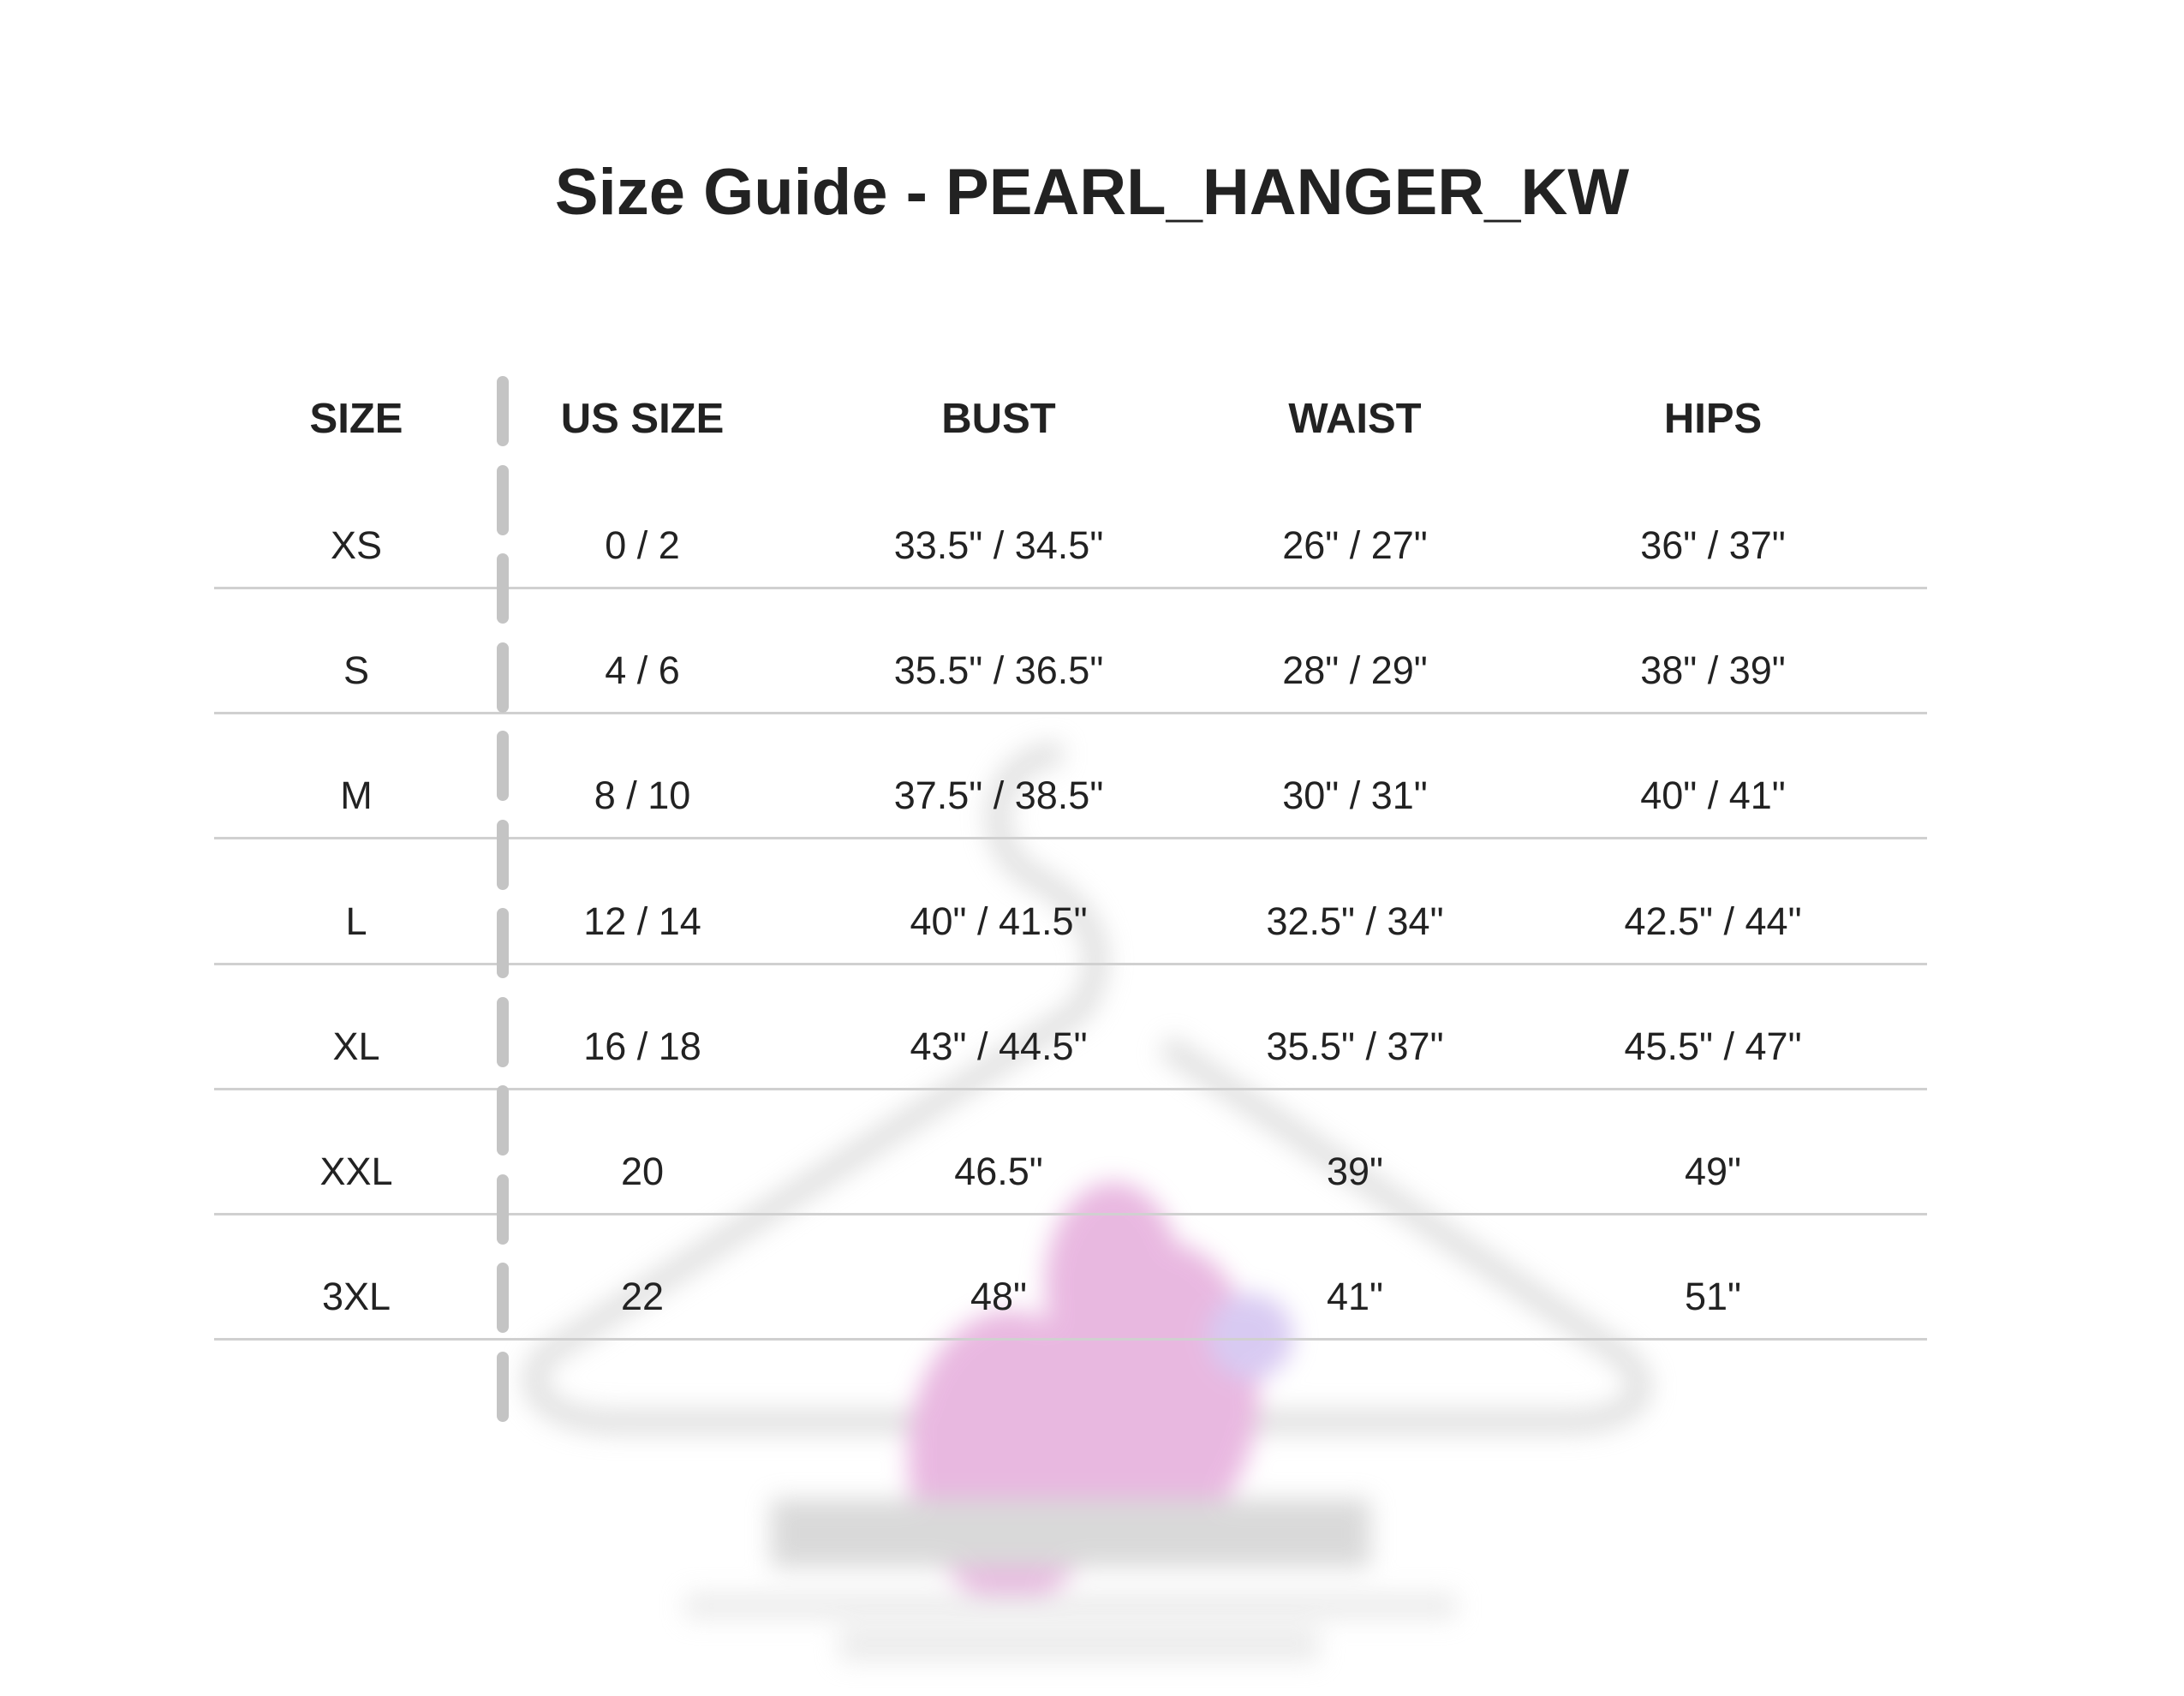 The width and height of the screenshot is (2184, 1696). What do you see at coordinates (642, 1171) in the screenshot?
I see `cell-us-size: 20` at bounding box center [642, 1171].